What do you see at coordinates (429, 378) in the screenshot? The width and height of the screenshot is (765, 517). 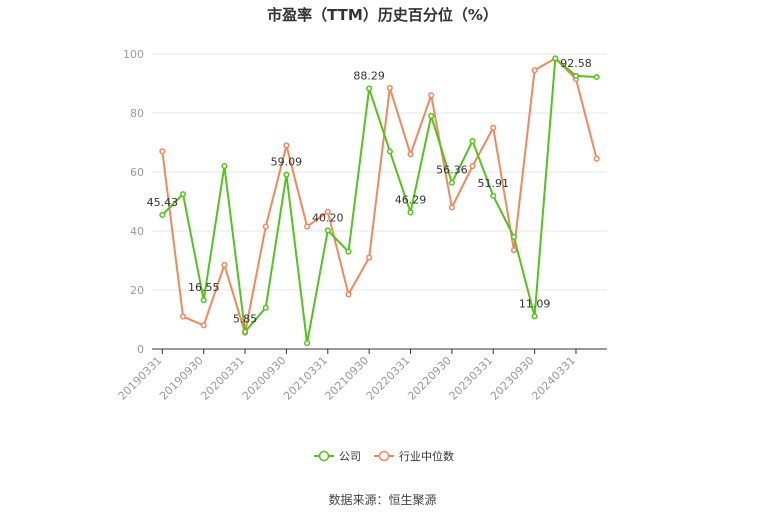 I see `x-tick-label: 20220930` at bounding box center [429, 378].